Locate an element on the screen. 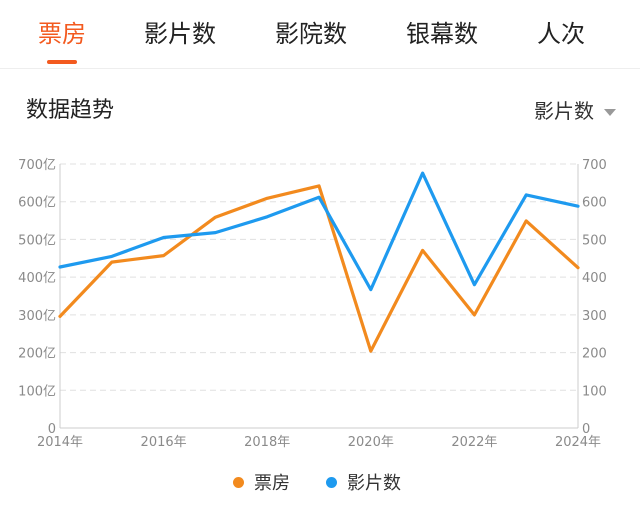 The width and height of the screenshot is (640, 505). y-right-tick-label: 700 is located at coordinates (594, 165).